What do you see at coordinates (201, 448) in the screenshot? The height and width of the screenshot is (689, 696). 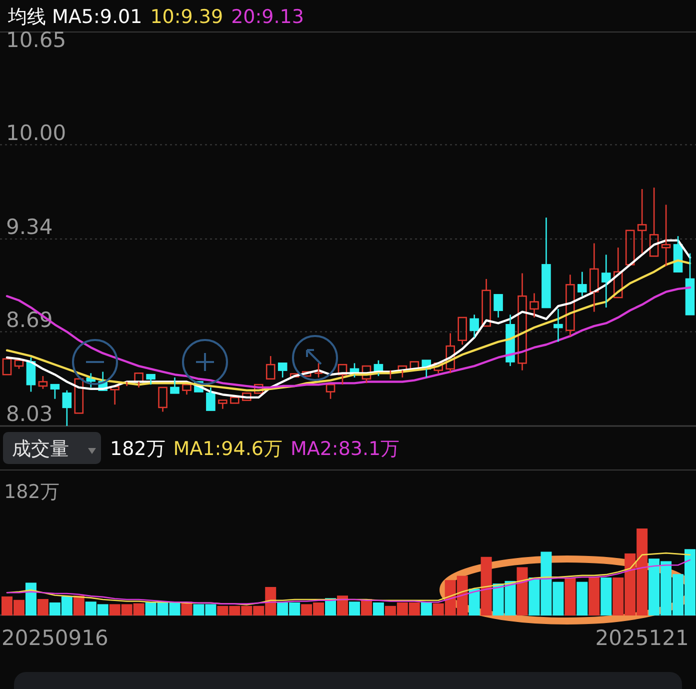 I see `legend: 成交量 182万 MA1:94.6万 MA2:83.1万` at bounding box center [201, 448].